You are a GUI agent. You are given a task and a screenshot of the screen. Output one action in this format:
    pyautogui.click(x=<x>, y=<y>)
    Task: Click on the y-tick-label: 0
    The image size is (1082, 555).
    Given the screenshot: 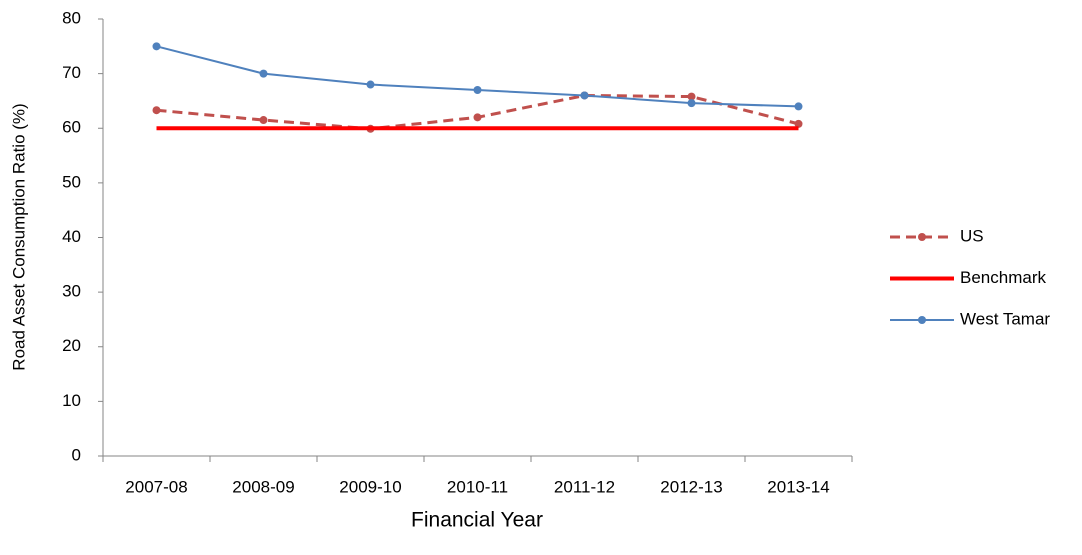 What is the action you would take?
    pyautogui.click(x=76, y=454)
    